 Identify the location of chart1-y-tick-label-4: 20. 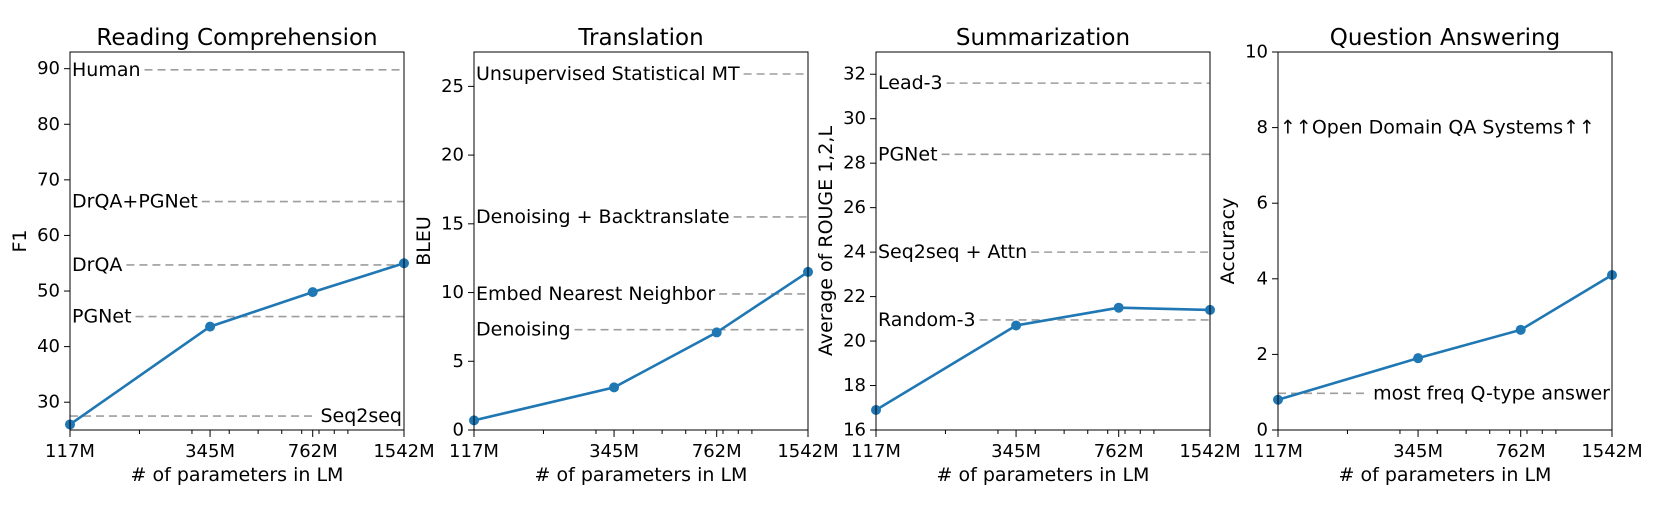
(452, 155).